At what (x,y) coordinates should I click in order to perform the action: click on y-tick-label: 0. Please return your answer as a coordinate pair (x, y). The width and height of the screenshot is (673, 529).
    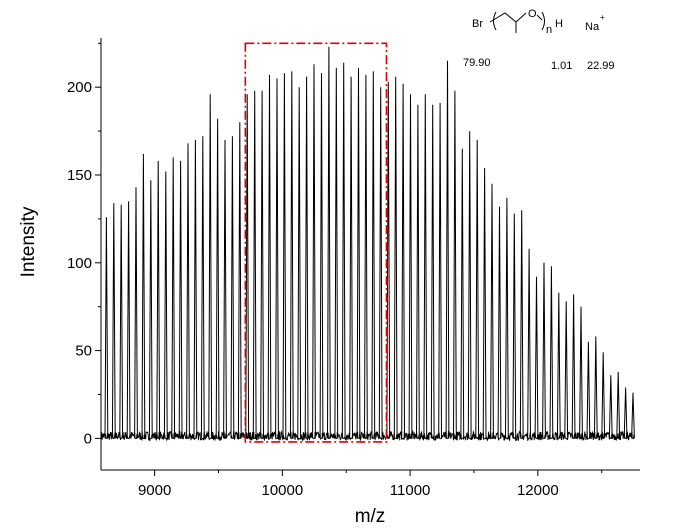
    Looking at the image, I should click on (88, 438).